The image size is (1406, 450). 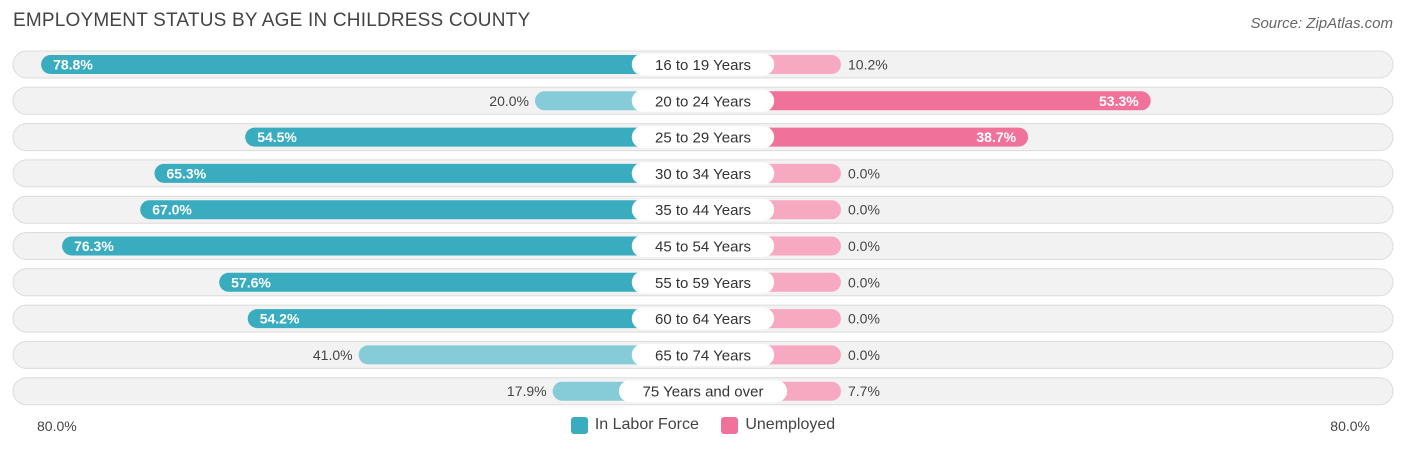 I want to click on legend-item-labor: In Labor Force, so click(x=634, y=425).